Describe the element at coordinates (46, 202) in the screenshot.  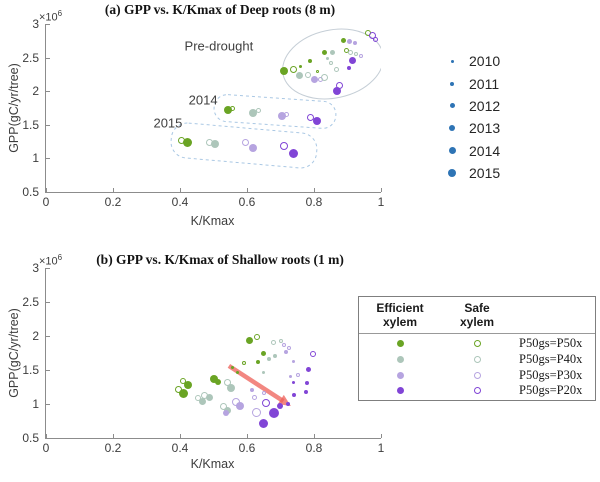
I see `x-tick-label: 0` at that location.